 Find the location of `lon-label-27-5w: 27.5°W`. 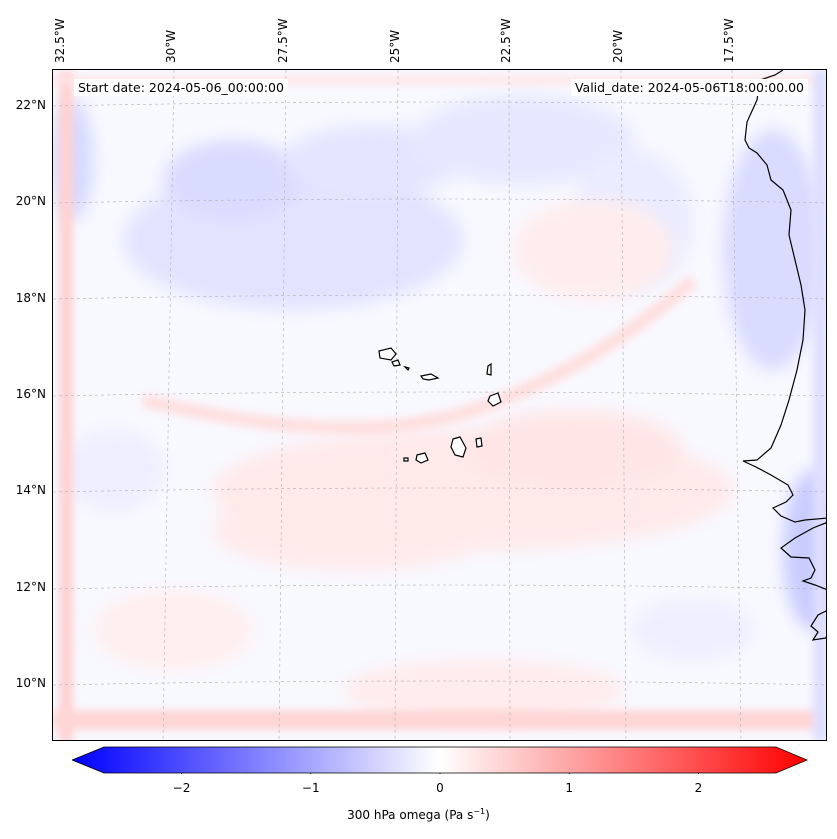

lon-label-27-5w: 27.5°W is located at coordinates (283, 40).